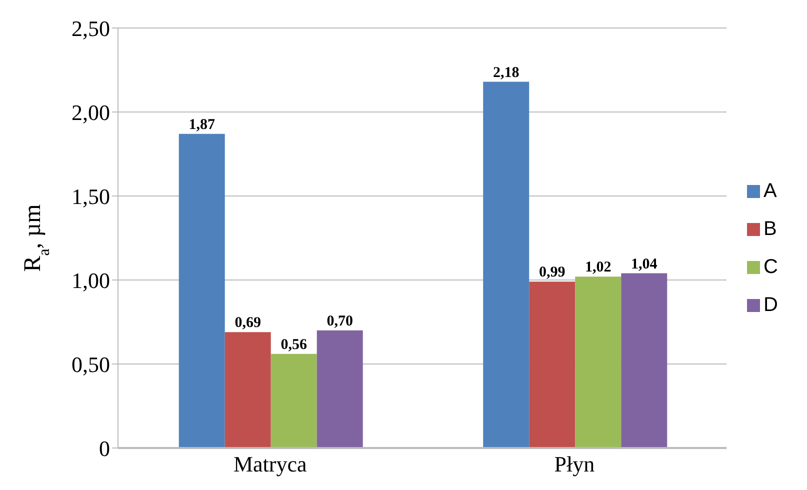  I want to click on data-label: 2,18, so click(506, 72).